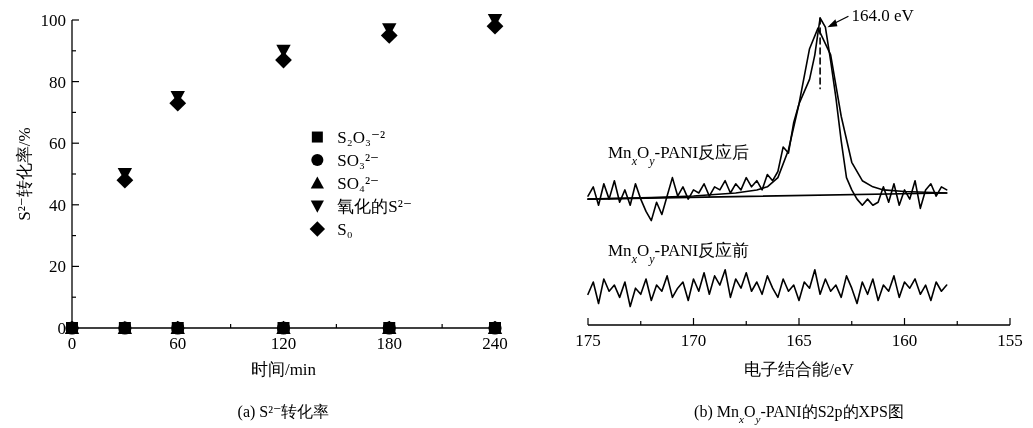 The width and height of the screenshot is (1033, 428). I want to click on x-tick-label: 160, so click(904, 340).